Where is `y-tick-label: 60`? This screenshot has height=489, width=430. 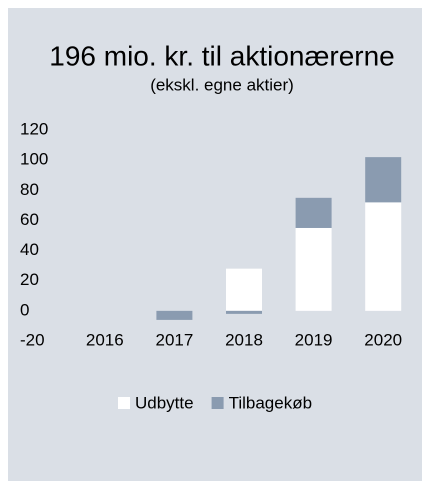
y-tick-label: 60 is located at coordinates (29, 219).